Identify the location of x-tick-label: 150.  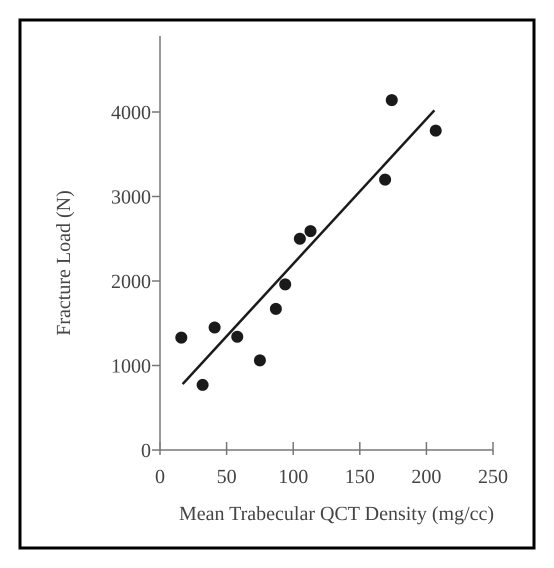
(359, 477).